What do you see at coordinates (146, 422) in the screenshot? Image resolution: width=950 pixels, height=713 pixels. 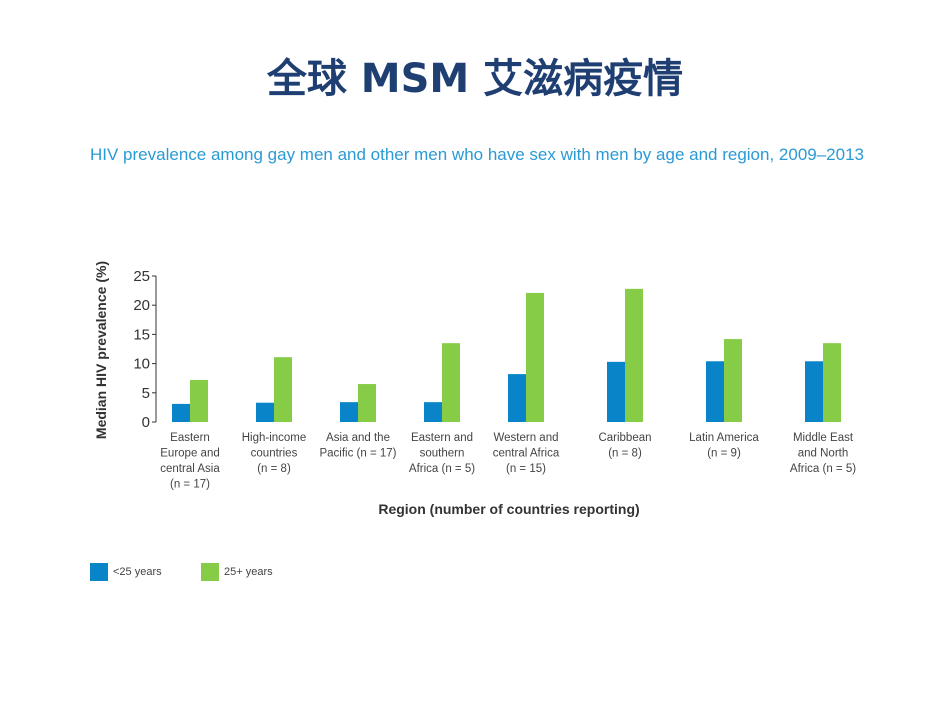 I see `y-tick-label: 0` at bounding box center [146, 422].